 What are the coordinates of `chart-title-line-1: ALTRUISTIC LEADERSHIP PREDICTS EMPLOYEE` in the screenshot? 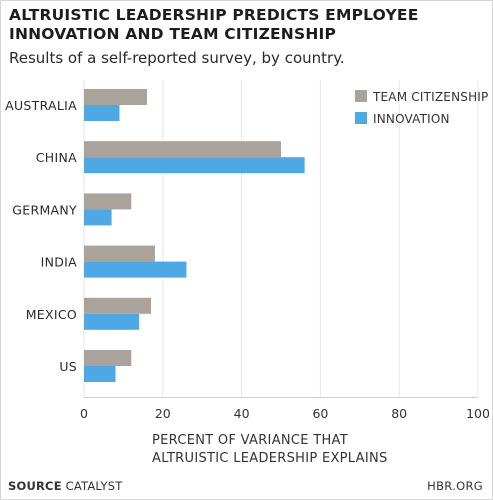 It's located at (214, 15).